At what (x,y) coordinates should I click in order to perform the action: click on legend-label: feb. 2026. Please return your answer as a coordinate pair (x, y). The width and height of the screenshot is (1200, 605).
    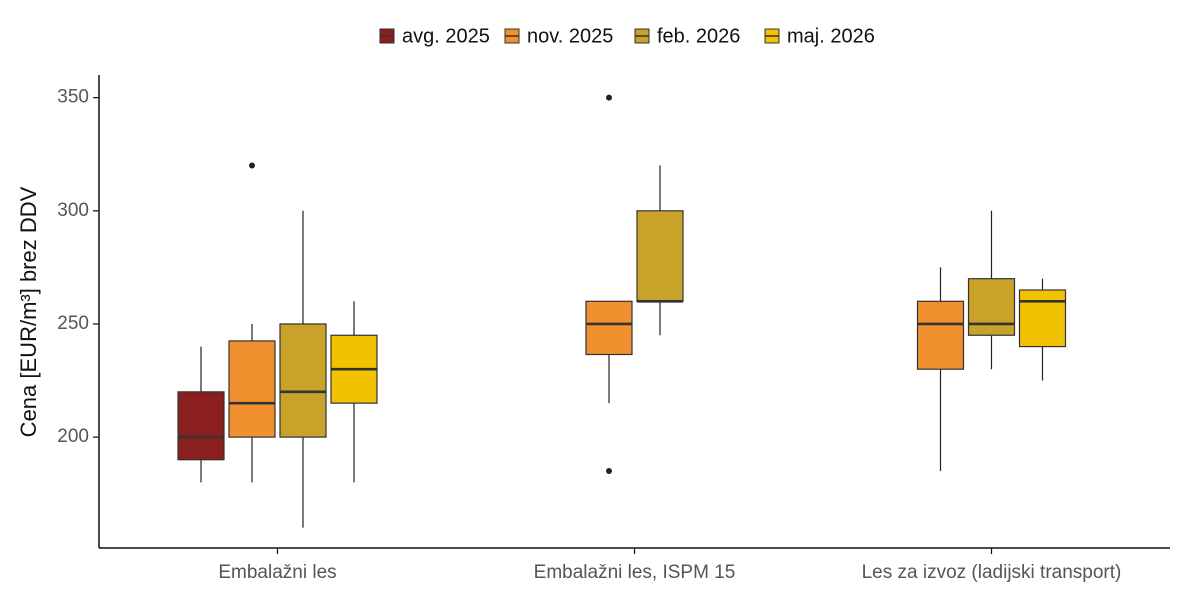
    Looking at the image, I should click on (698, 36).